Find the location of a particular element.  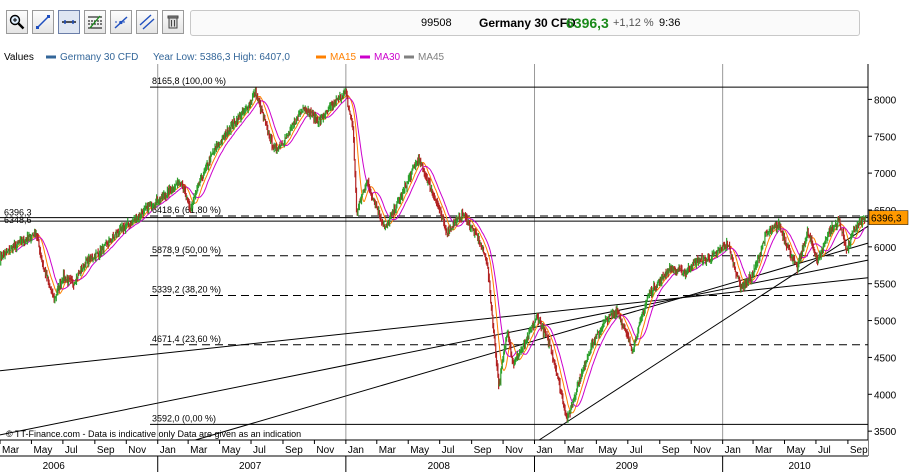

x-year-label: 2010 is located at coordinates (799, 466).